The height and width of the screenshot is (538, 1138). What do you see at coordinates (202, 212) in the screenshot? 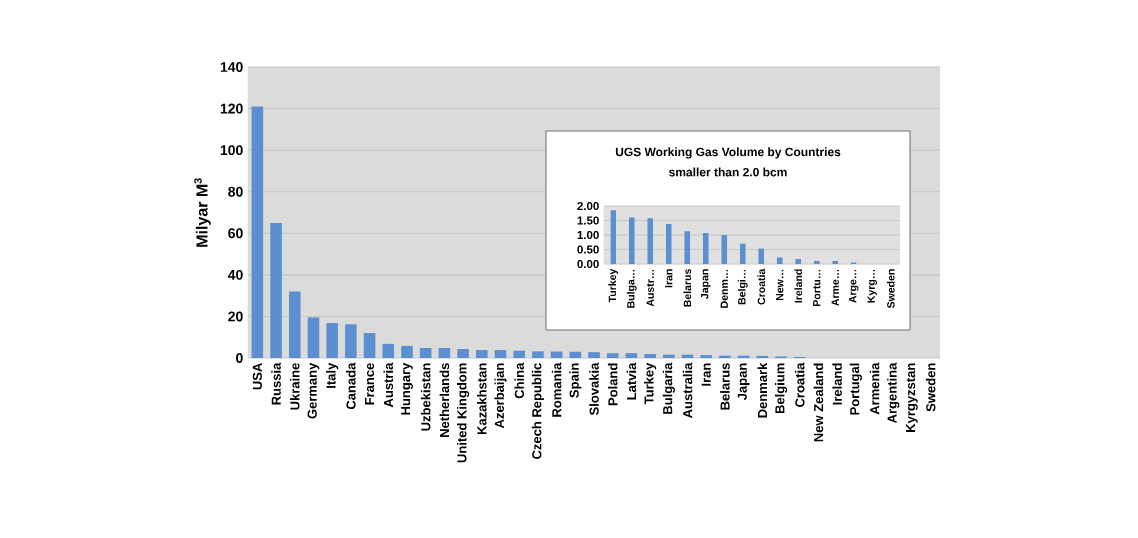
I see `y-axis-title: Milyar M$^{3}$` at bounding box center [202, 212].